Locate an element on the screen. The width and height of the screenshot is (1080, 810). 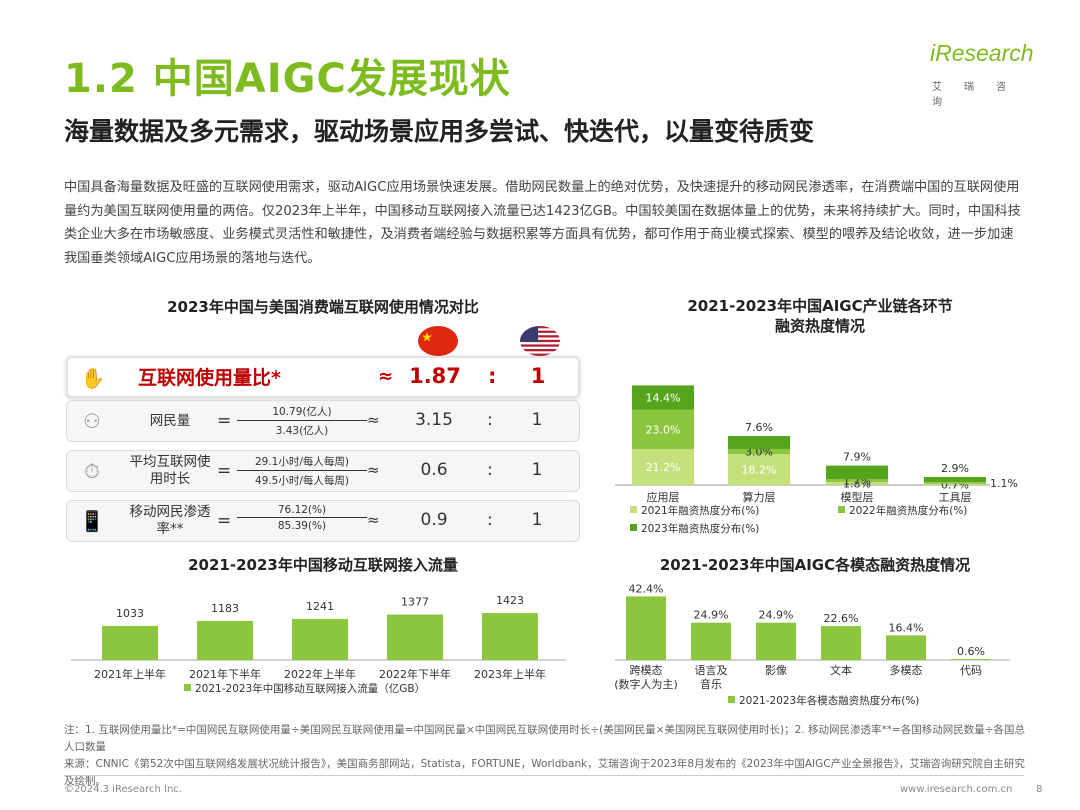
chain-chart-title: 2021-2023年中国AIGC产业链各环节 融资热度情况 is located at coordinates (820, 316).